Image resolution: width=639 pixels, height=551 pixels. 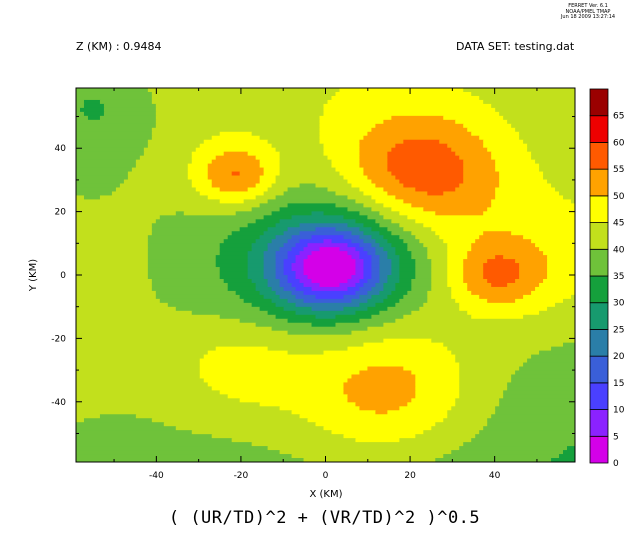 I want to click on colorbar-label: 20, so click(x=619, y=357).